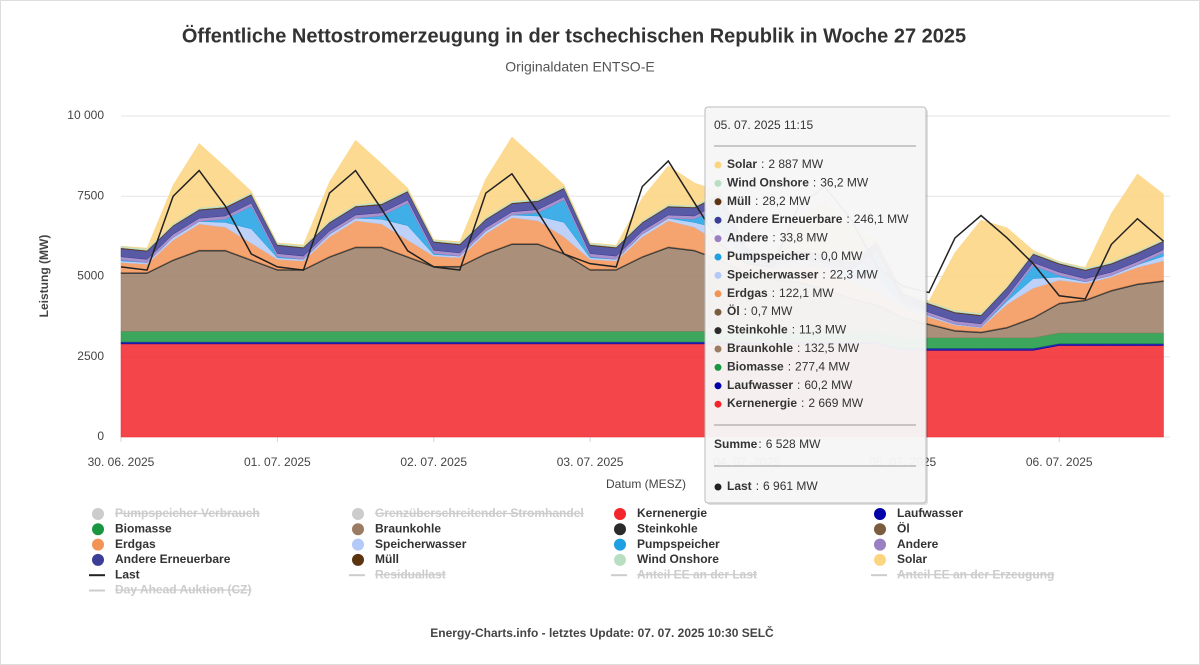 The height and width of the screenshot is (665, 1200). Describe the element at coordinates (697, 574) in the screenshot. I see `legend-label: Anteil EE an der Last` at that location.